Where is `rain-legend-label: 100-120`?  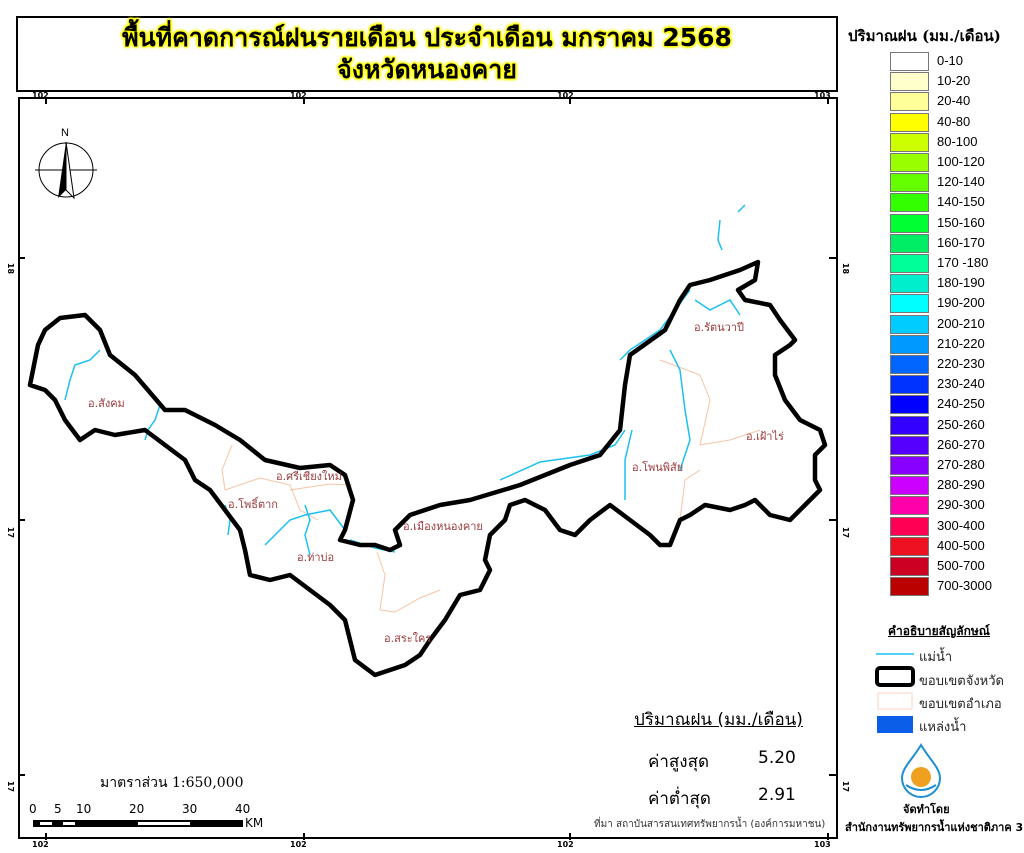
rain-legend-label: 100-120 is located at coordinates (961, 161).